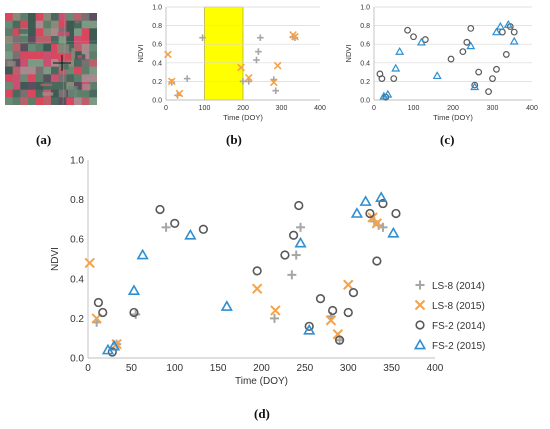  I want to click on satellite-image-panel, so click(51, 59).